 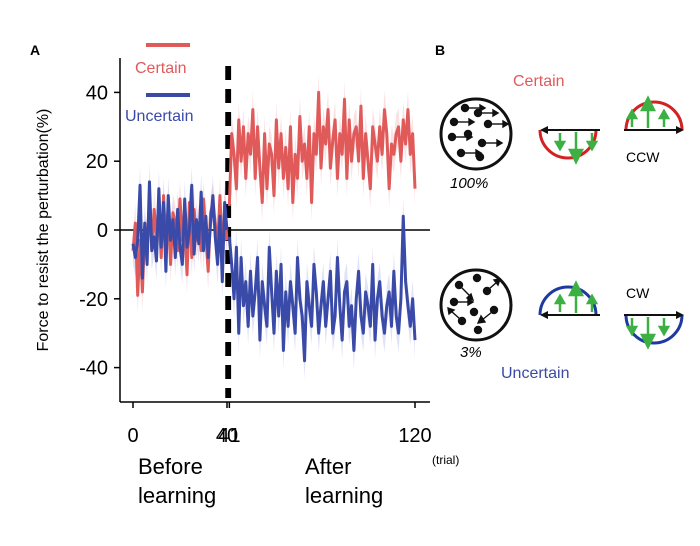 I want to click on uncertain-coherence: 3%, so click(x=471, y=352).